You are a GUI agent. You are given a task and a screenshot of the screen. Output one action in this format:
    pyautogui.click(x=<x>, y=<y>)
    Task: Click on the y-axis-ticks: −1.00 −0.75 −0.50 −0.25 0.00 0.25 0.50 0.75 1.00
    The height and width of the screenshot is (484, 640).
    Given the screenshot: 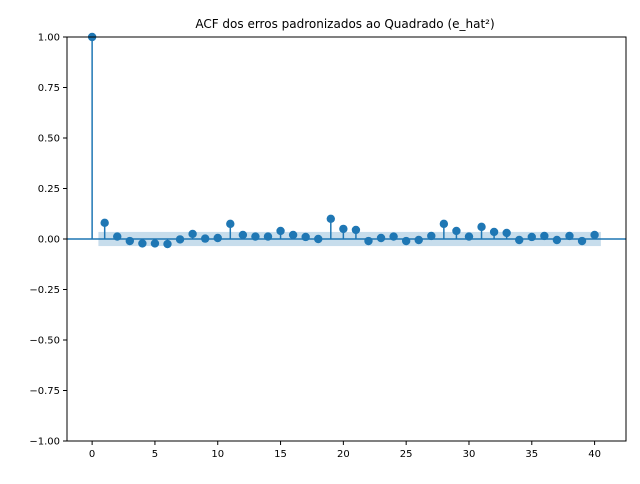 What is the action you would take?
    pyautogui.click(x=48, y=240)
    